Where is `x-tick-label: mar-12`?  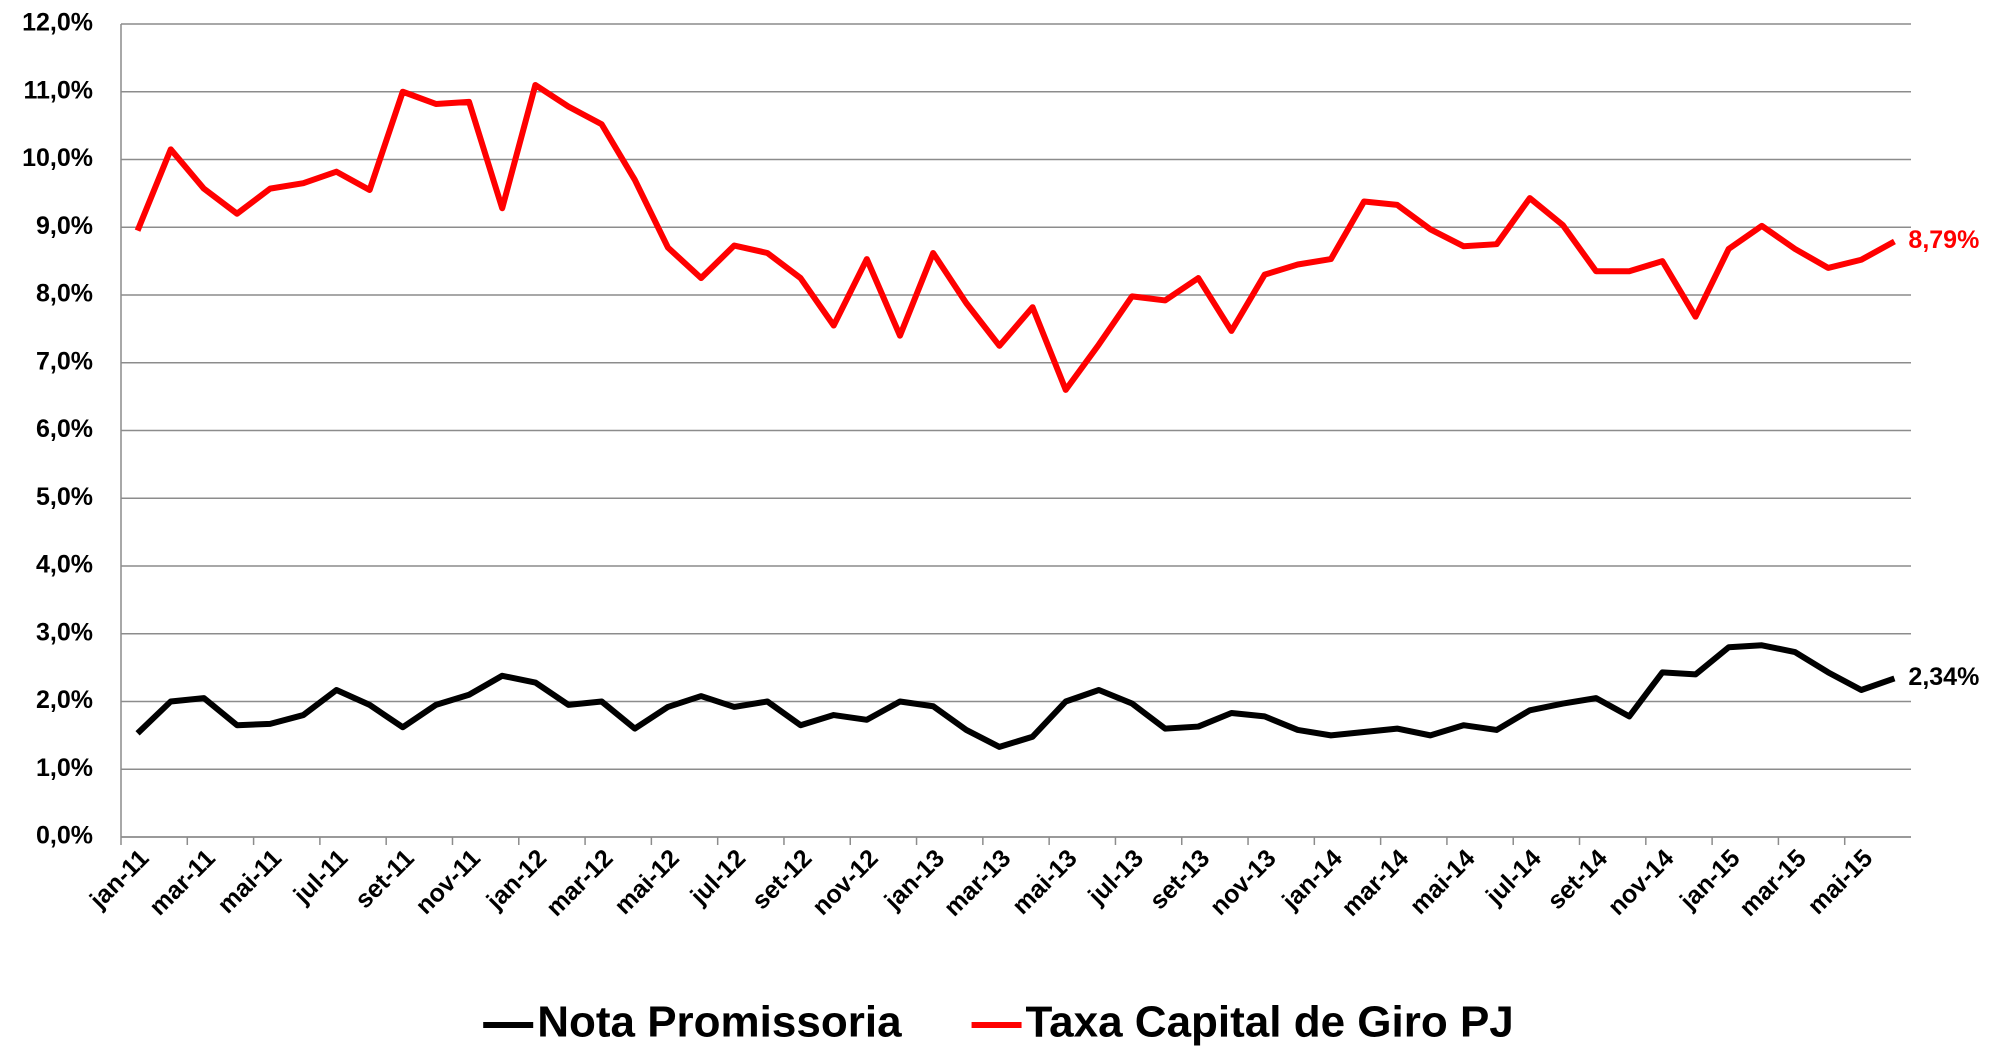 x-tick-label: mar-12 is located at coordinates (580, 883).